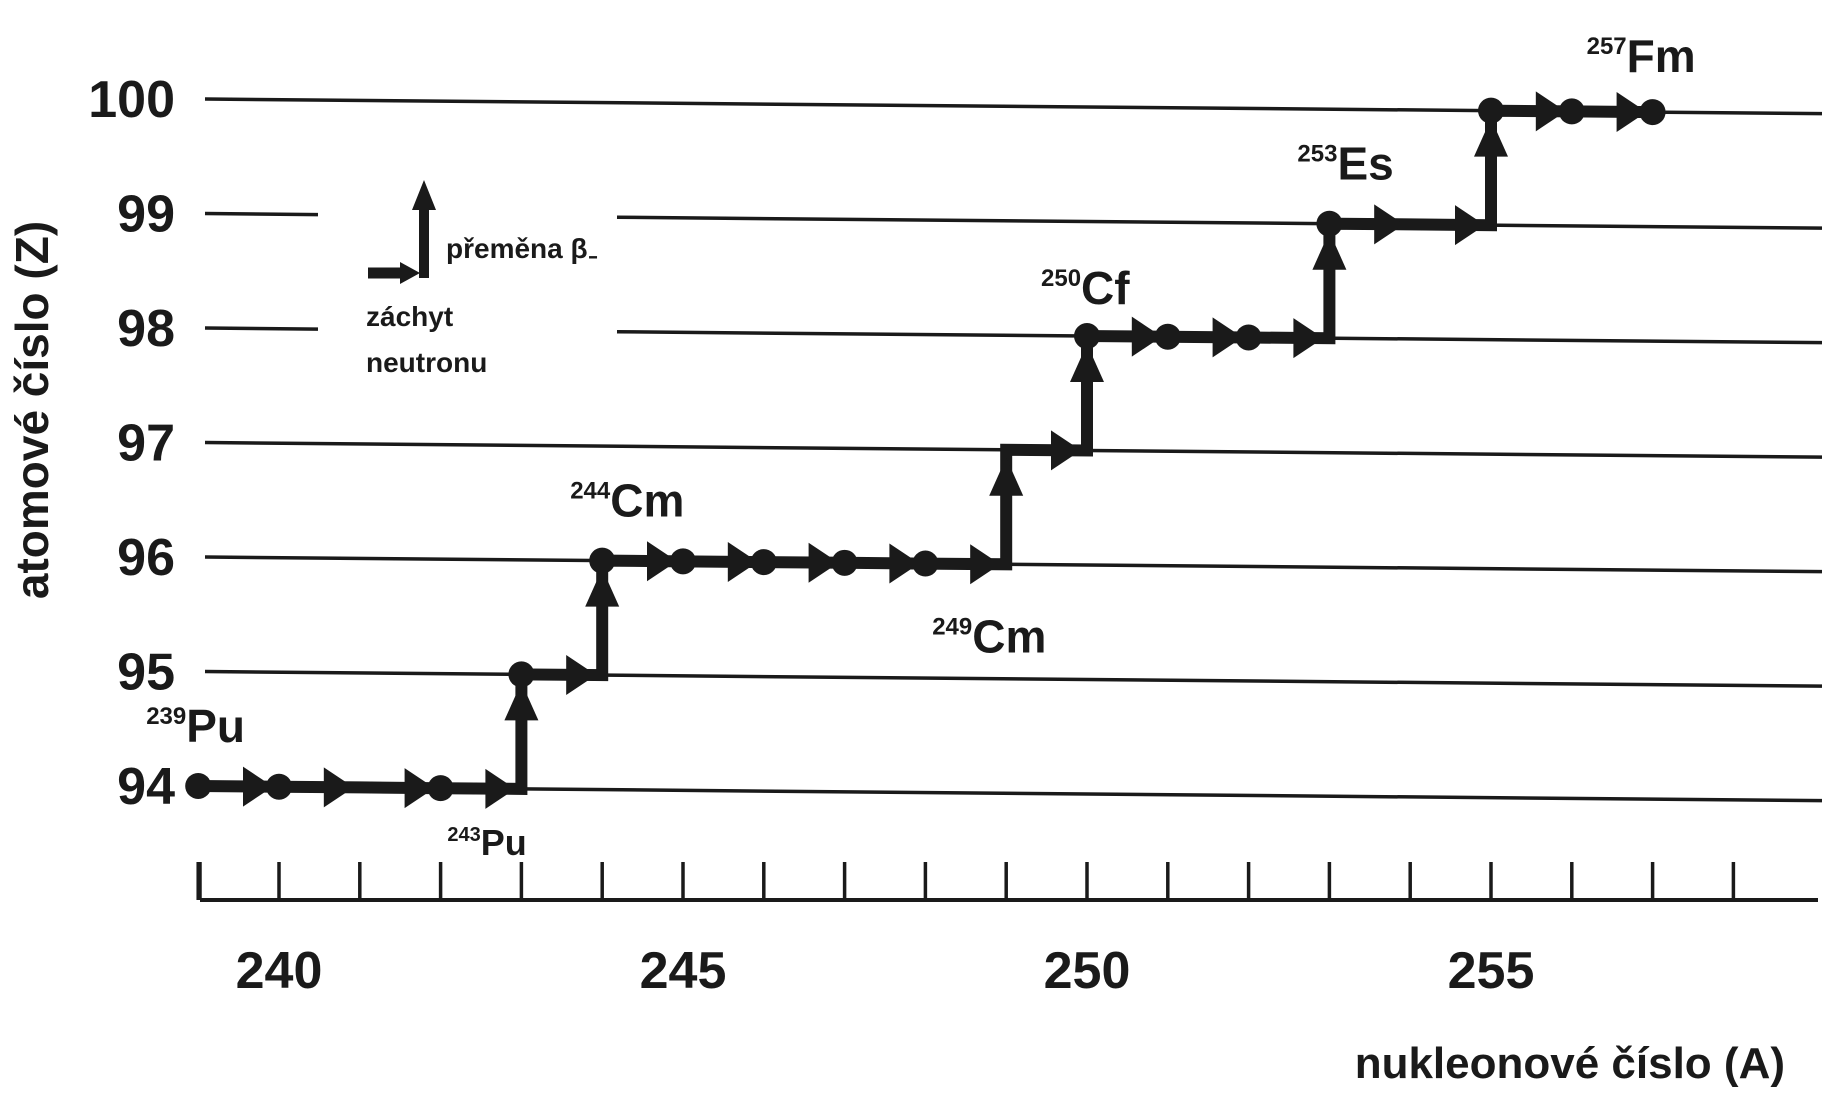 The height and width of the screenshot is (1093, 1829). I want to click on x-tick-label-255: 255, so click(1491, 971).